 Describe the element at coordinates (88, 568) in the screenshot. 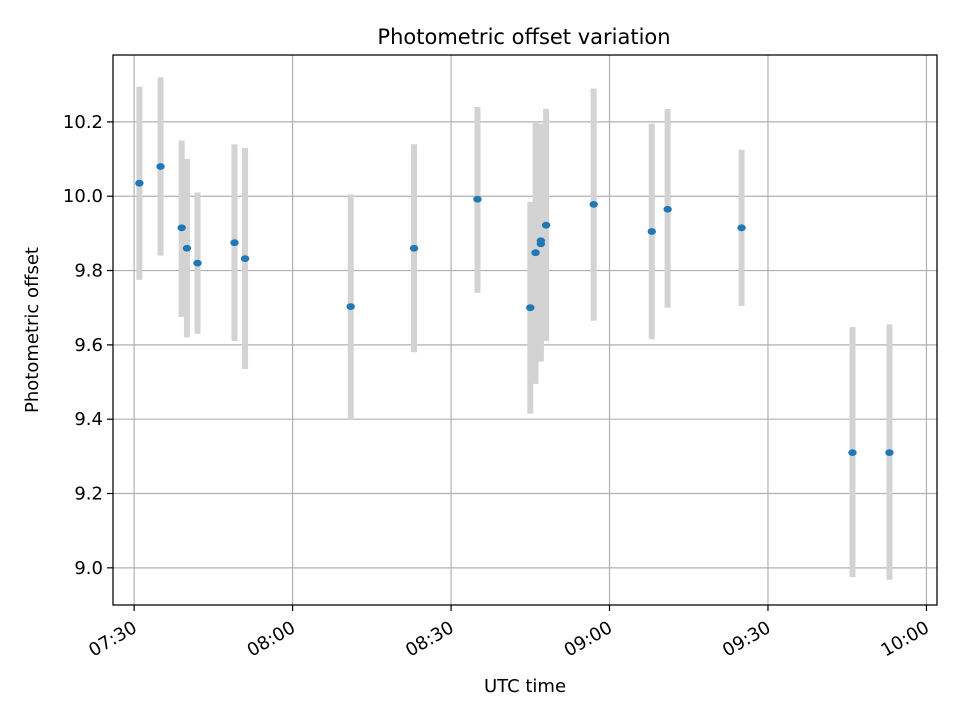

I see `y-tick-label: 9.0` at that location.